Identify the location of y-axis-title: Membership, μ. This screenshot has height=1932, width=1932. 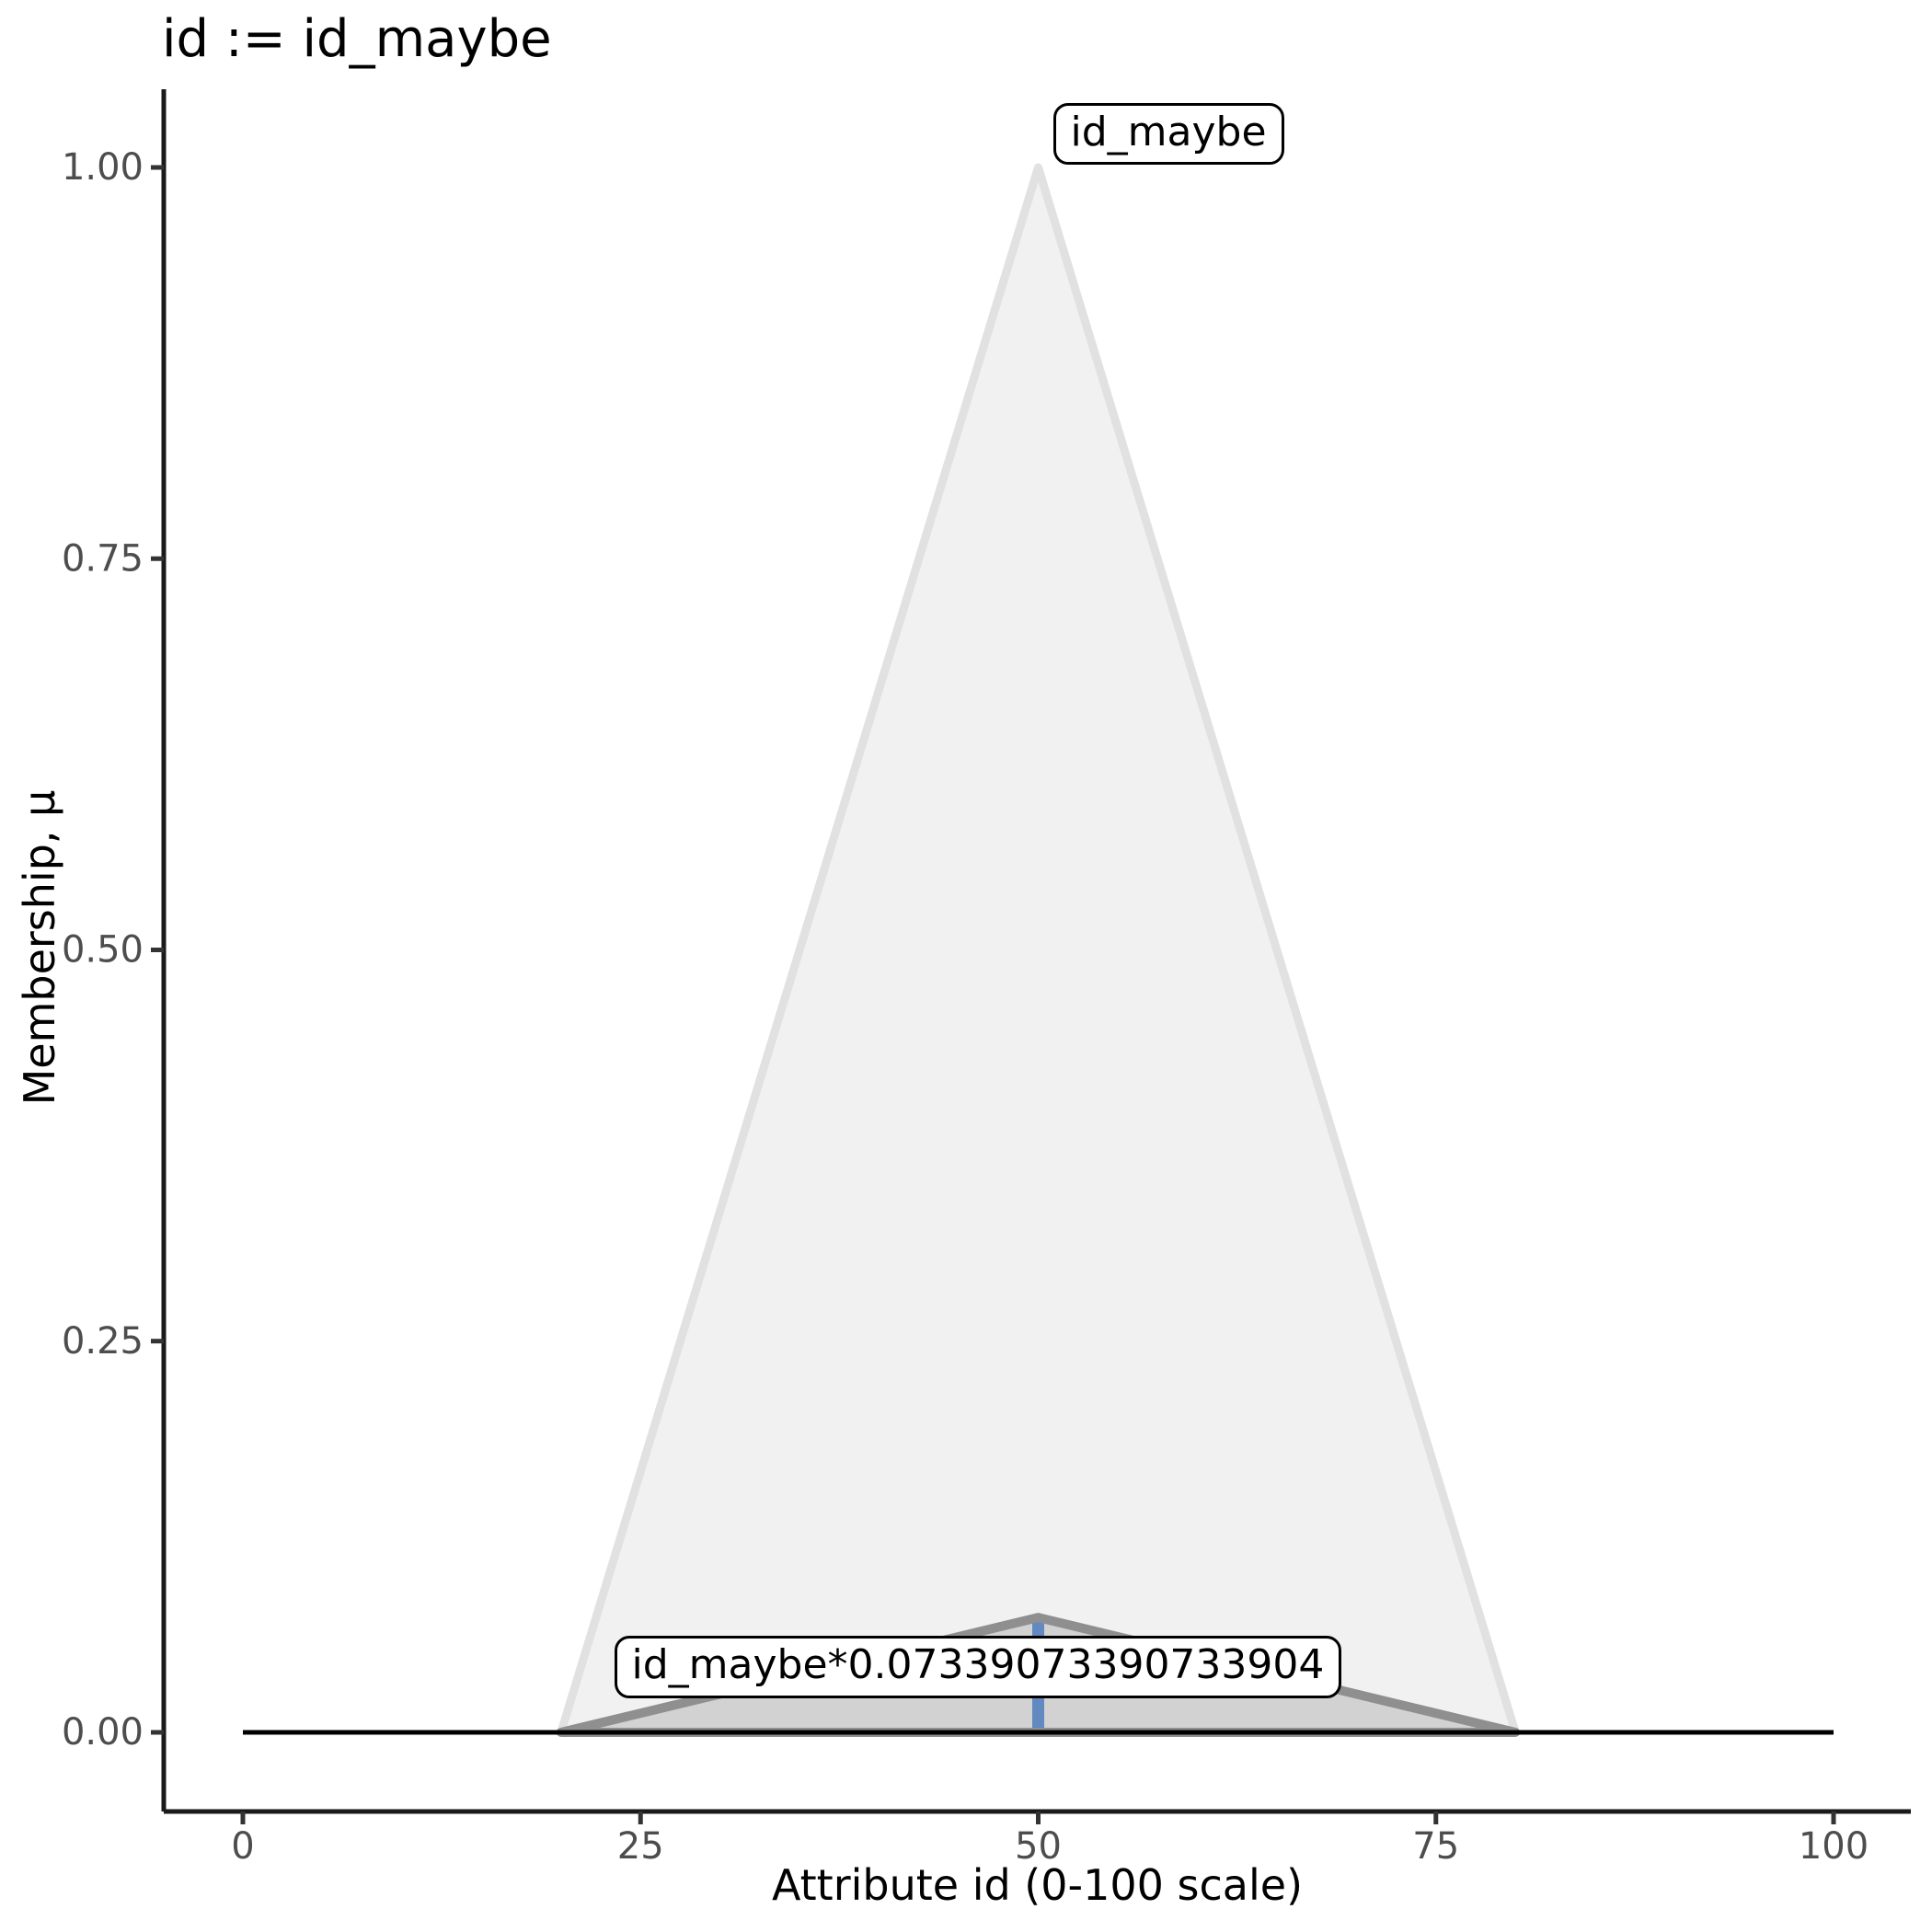
(39, 947).